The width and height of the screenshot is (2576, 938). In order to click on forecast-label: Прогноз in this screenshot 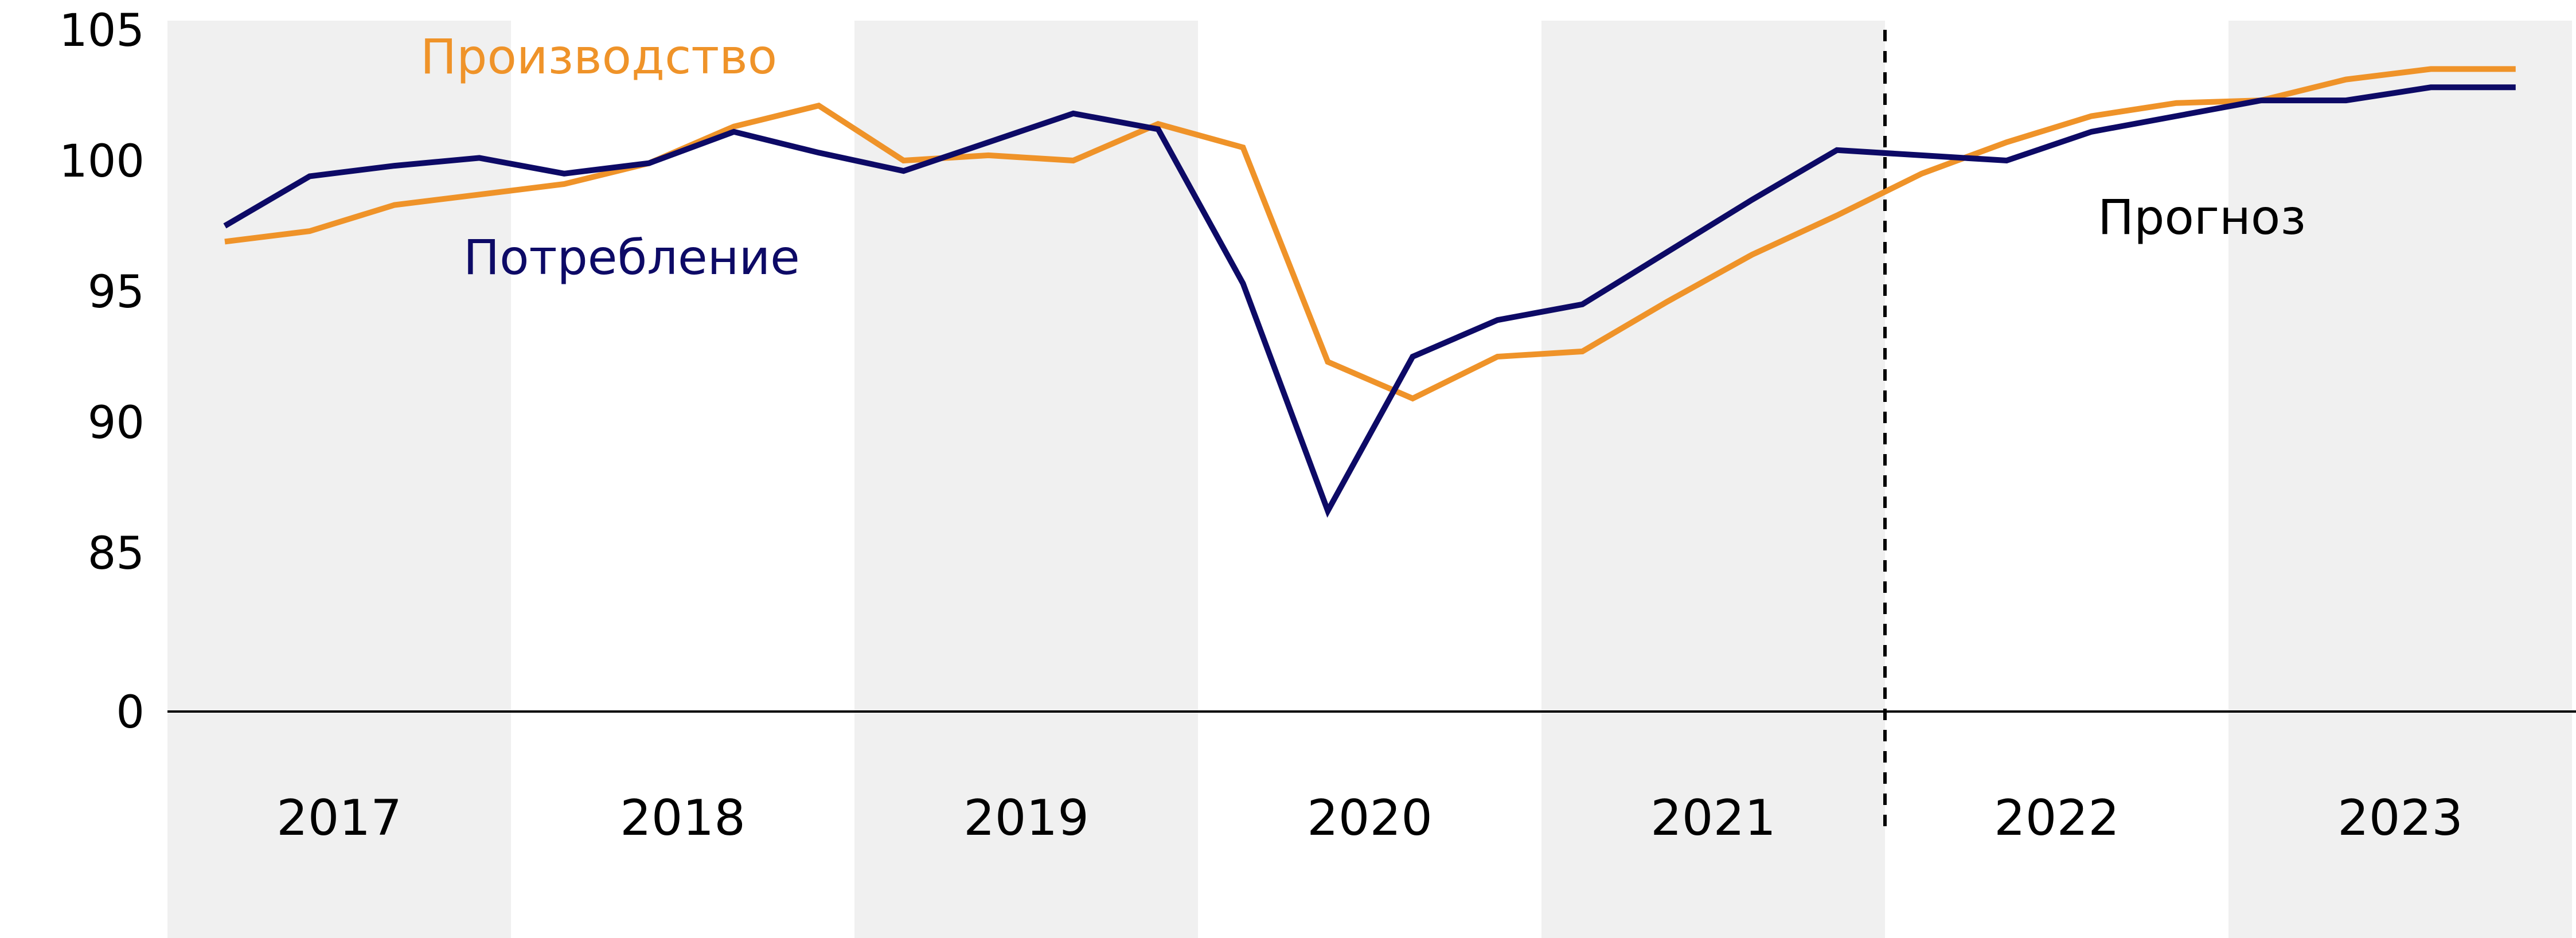, I will do `click(2202, 217)`.